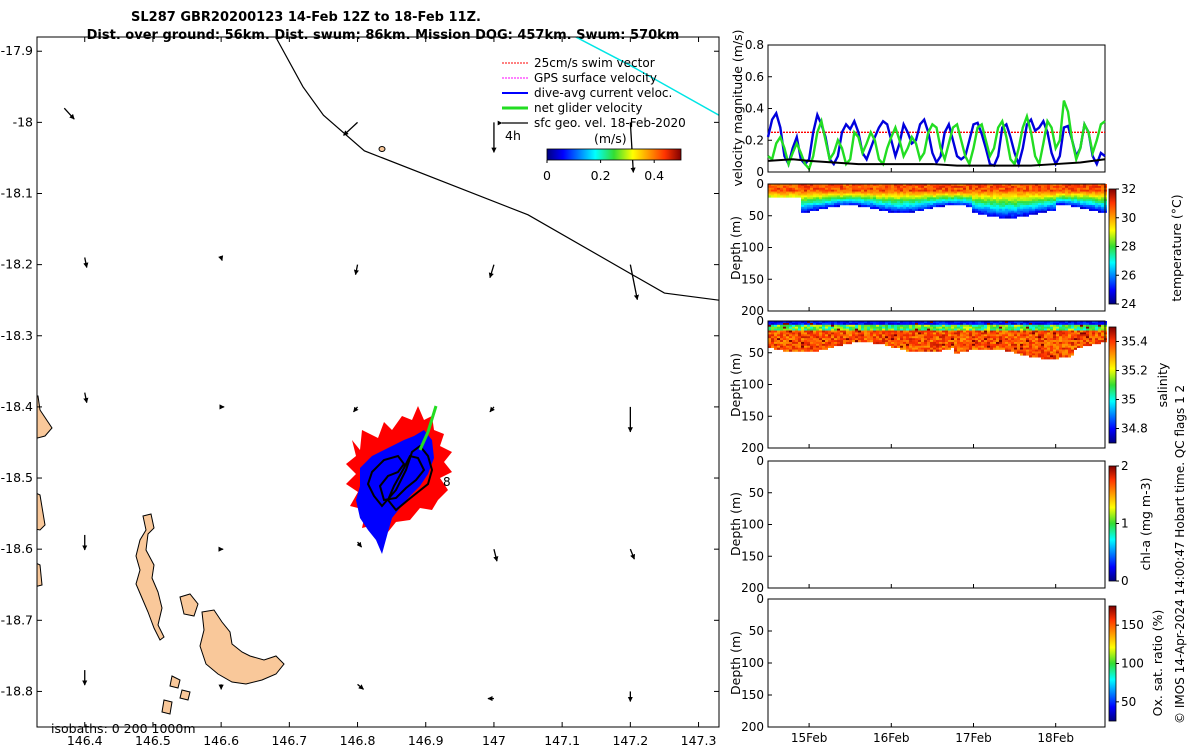 This screenshot has width=1200, height=750. What do you see at coordinates (1128, 218) in the screenshot?
I see `temperature-cbar-tick-label: 30` at bounding box center [1128, 218].